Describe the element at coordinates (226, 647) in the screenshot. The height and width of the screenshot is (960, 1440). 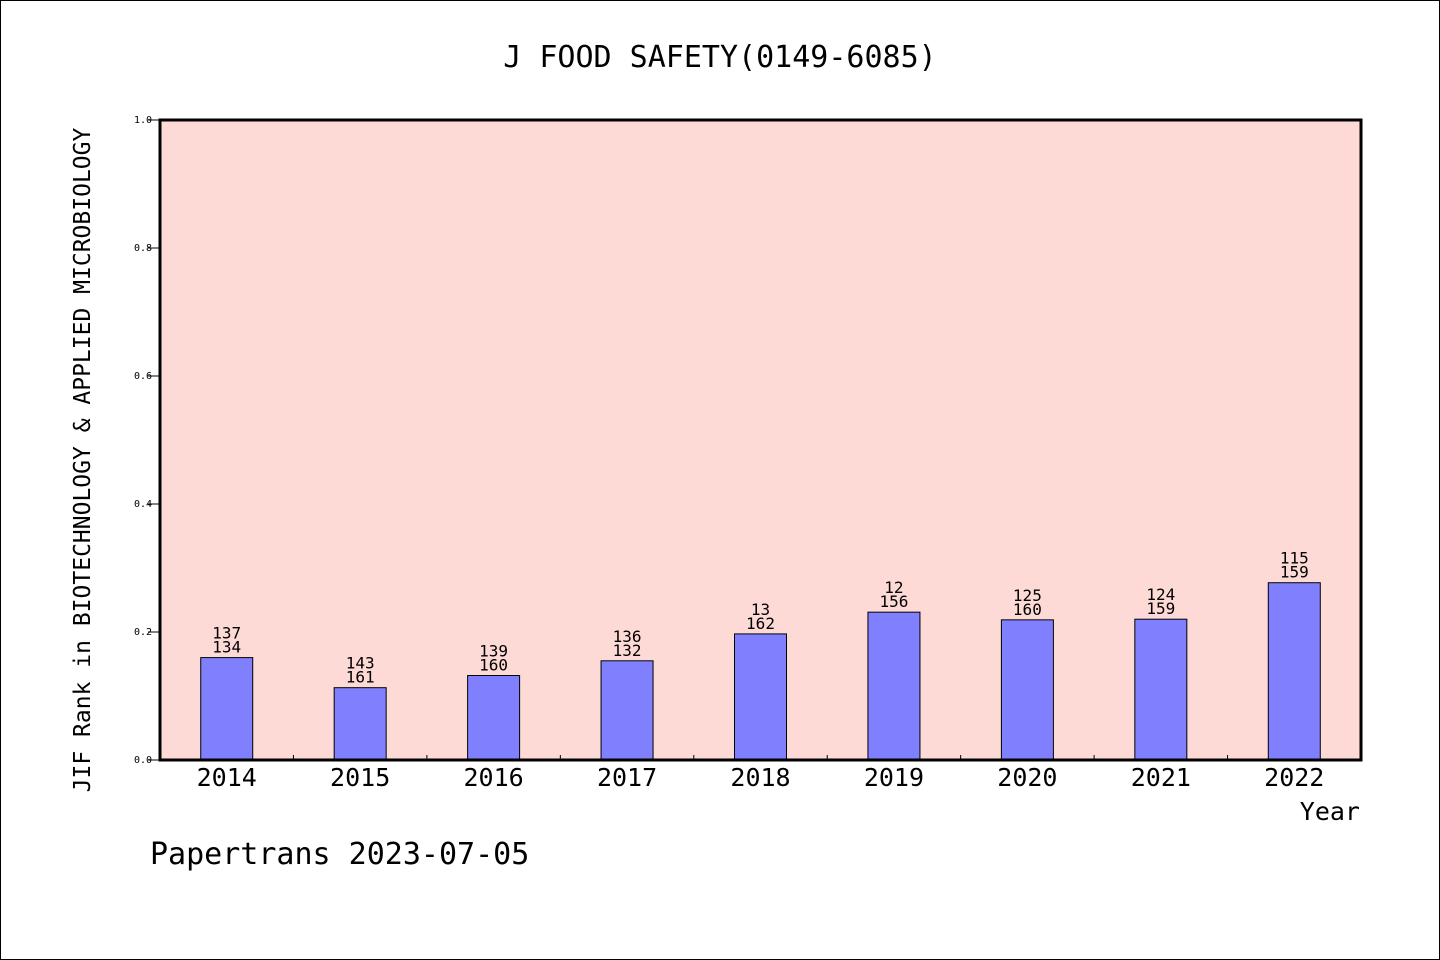
I see `bar-label-total-2014: 134` at that location.